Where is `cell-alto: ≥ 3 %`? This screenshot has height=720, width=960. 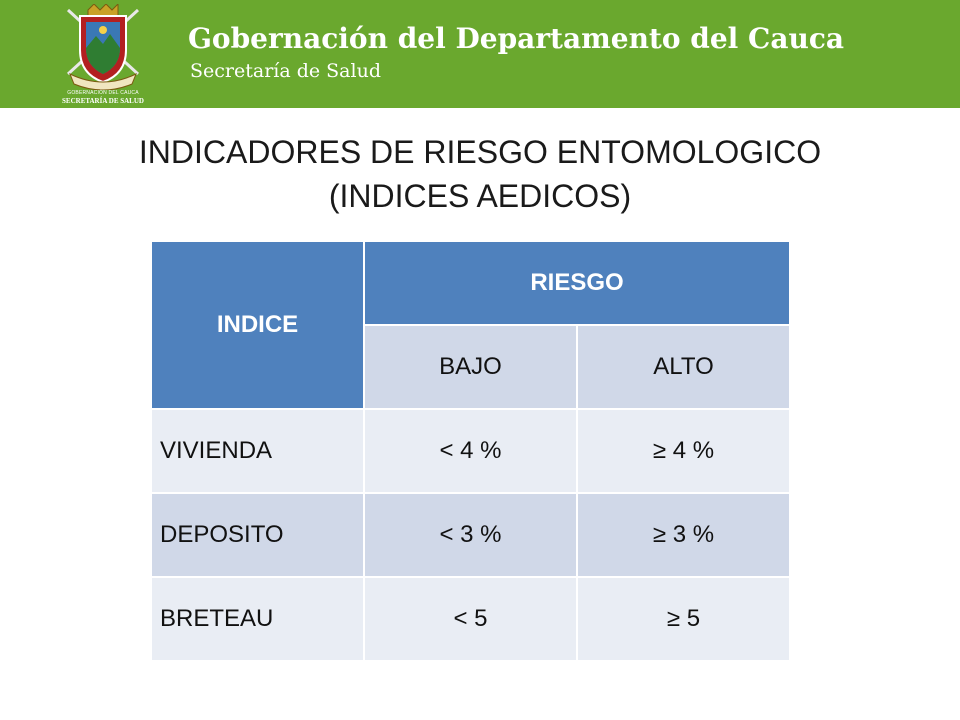 cell-alto: ≥ 3 % is located at coordinates (683, 535).